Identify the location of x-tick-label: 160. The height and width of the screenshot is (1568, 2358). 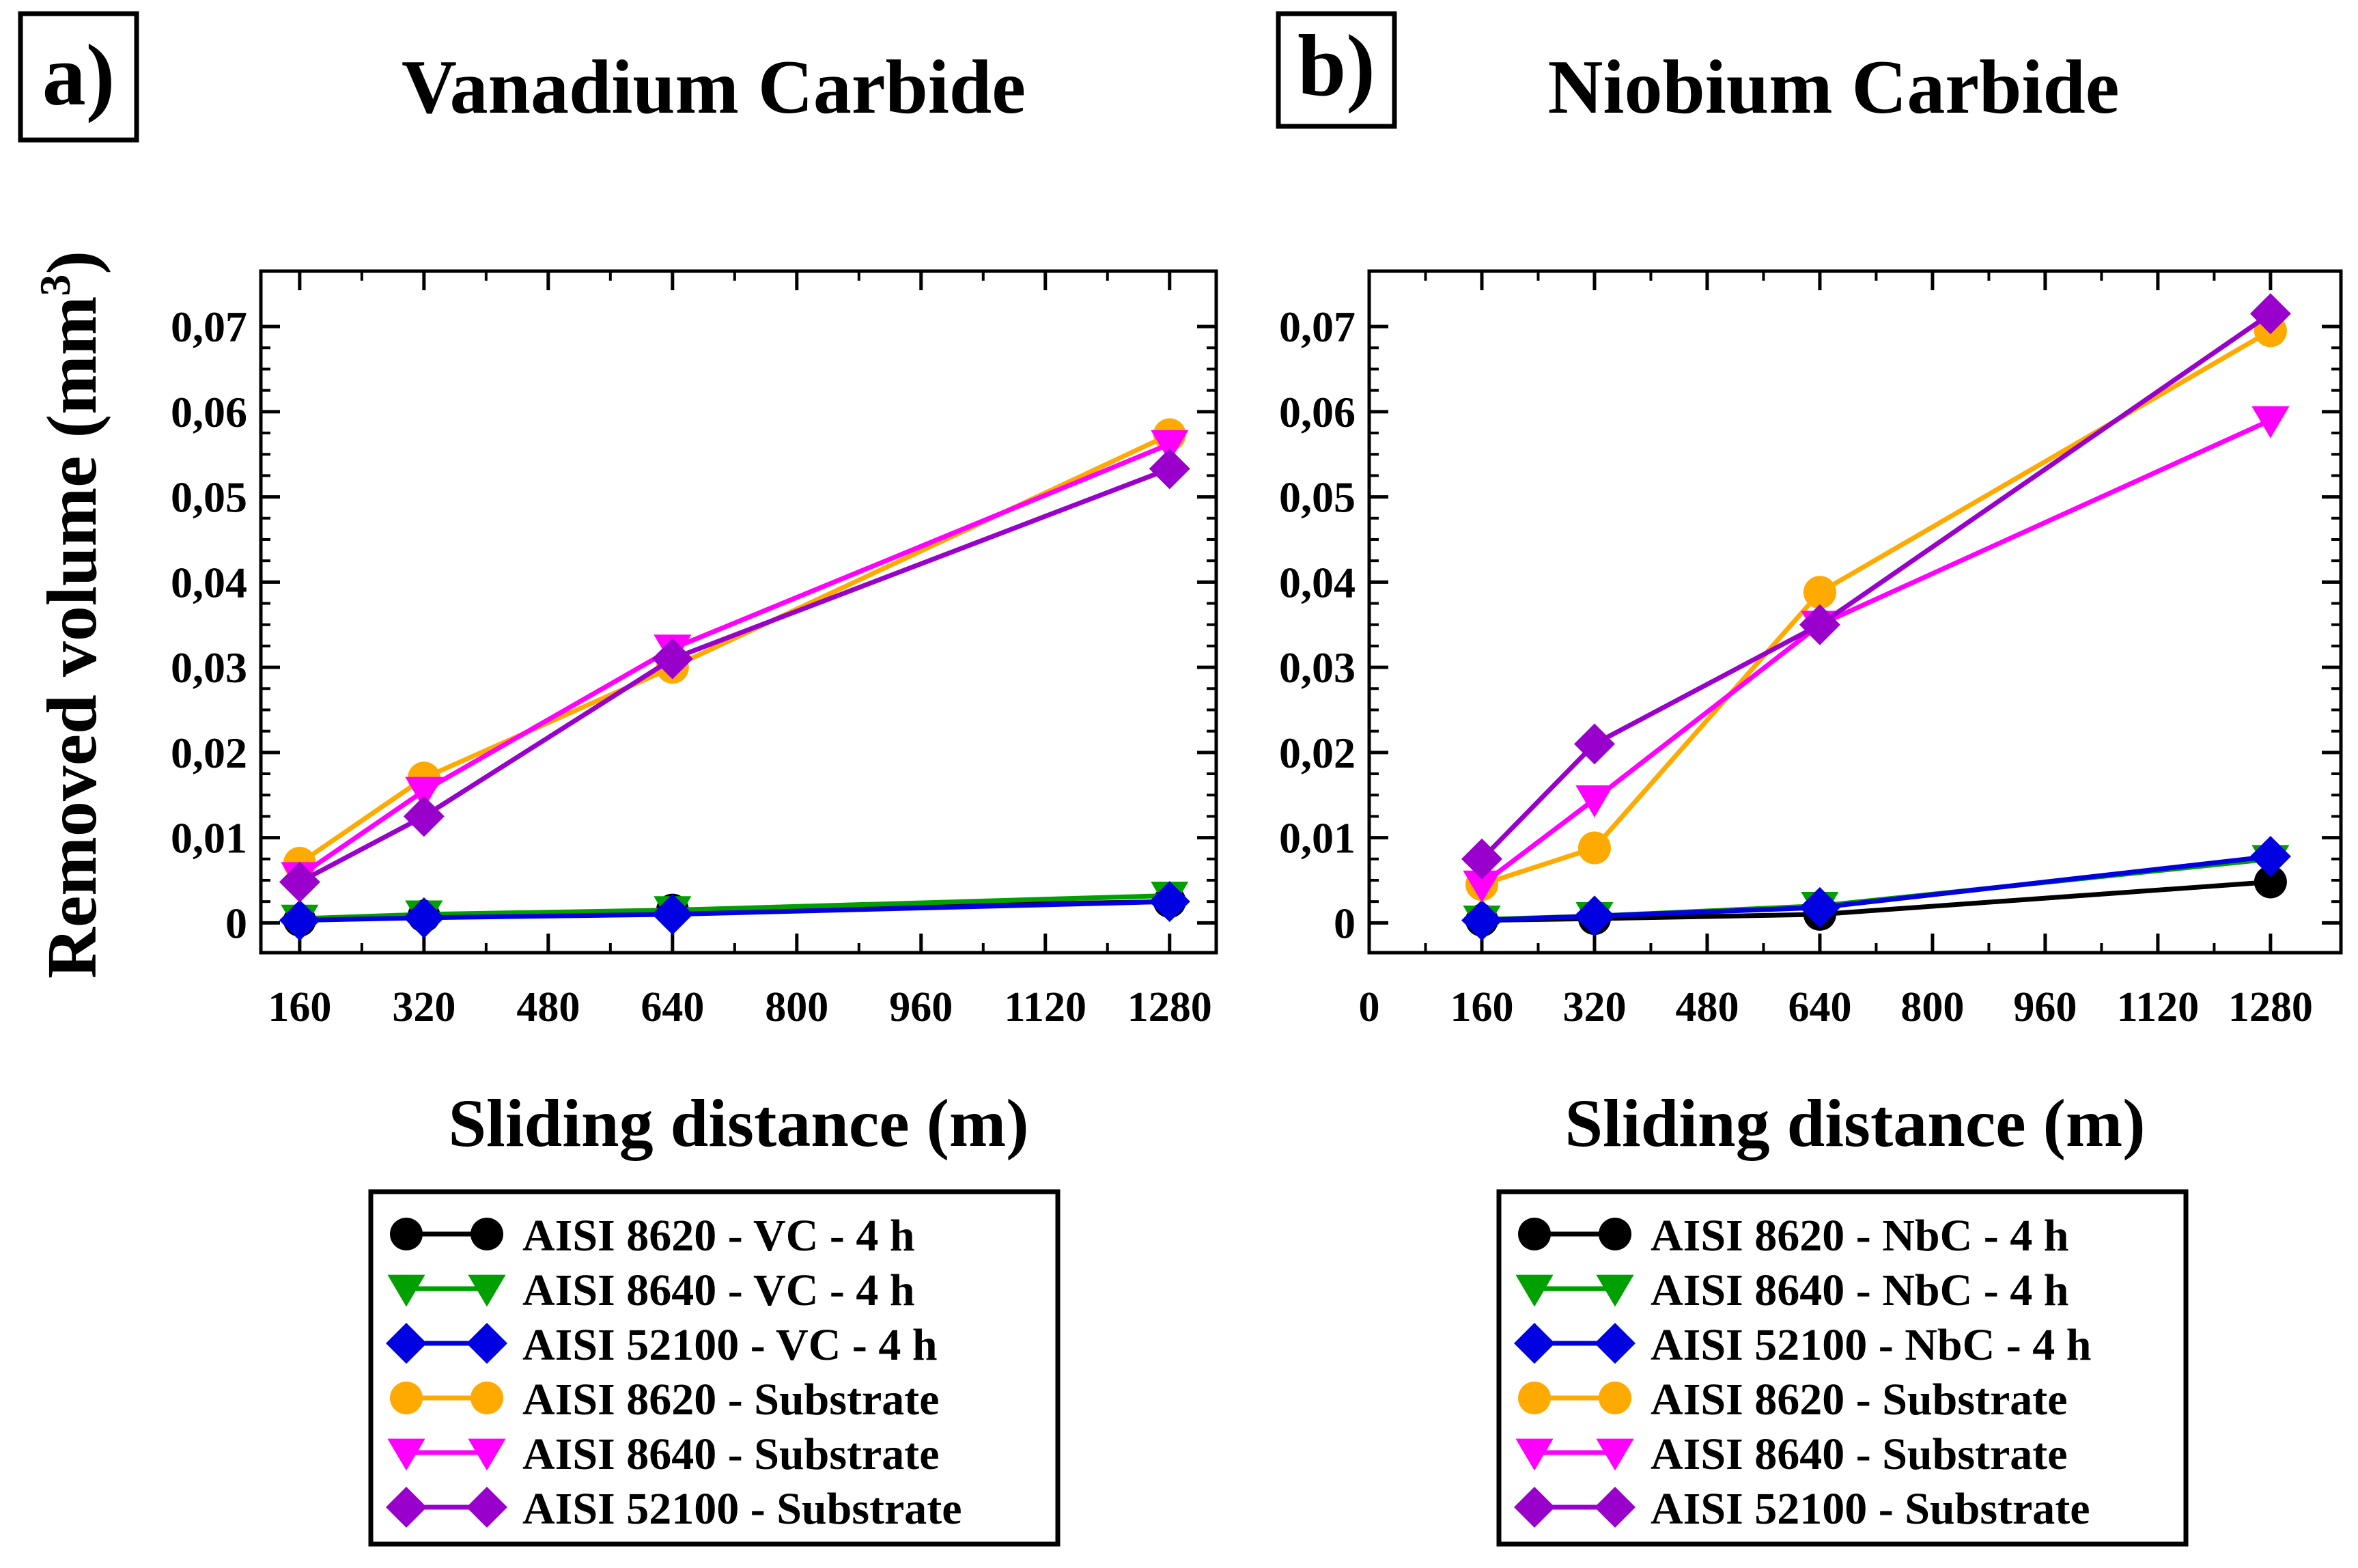
(299, 1007).